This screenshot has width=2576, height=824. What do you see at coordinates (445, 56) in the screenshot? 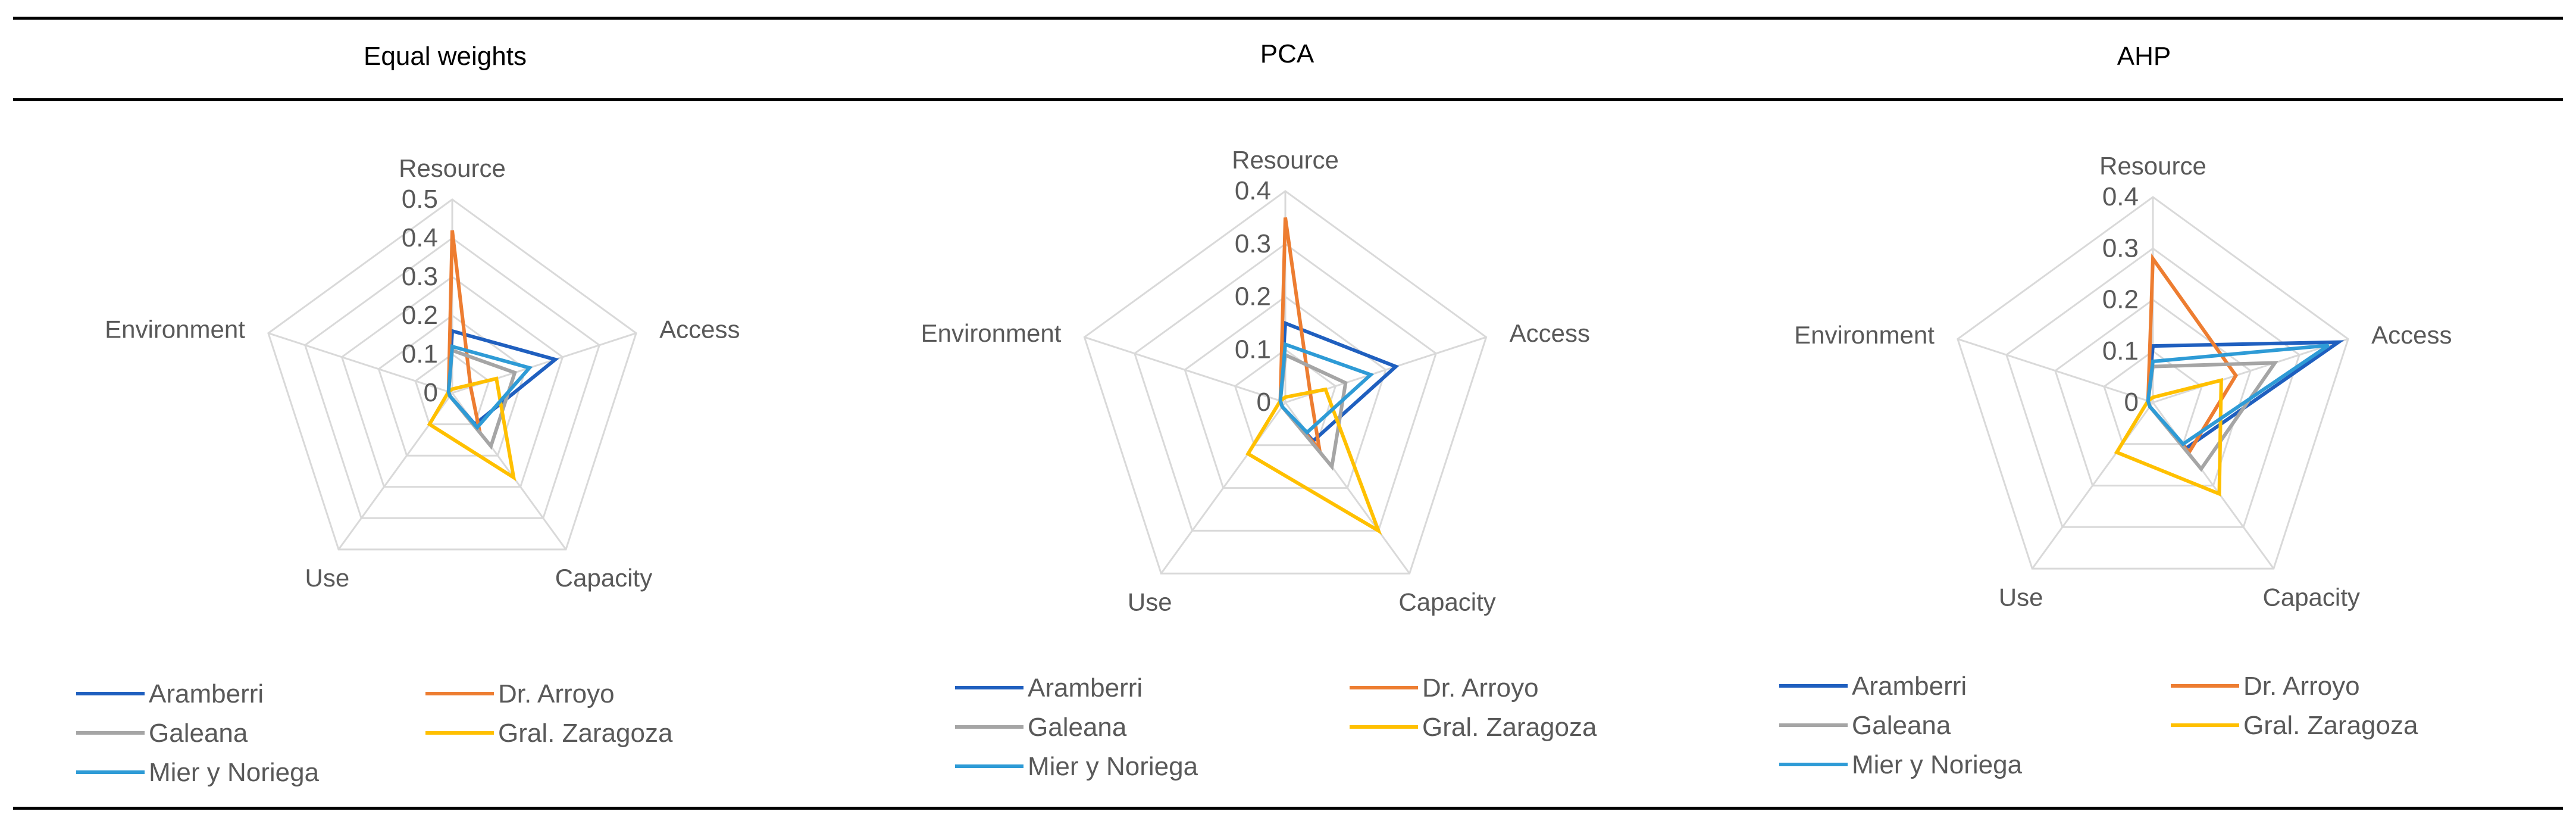
I see `column-header-equal-weights: Equal weights` at bounding box center [445, 56].